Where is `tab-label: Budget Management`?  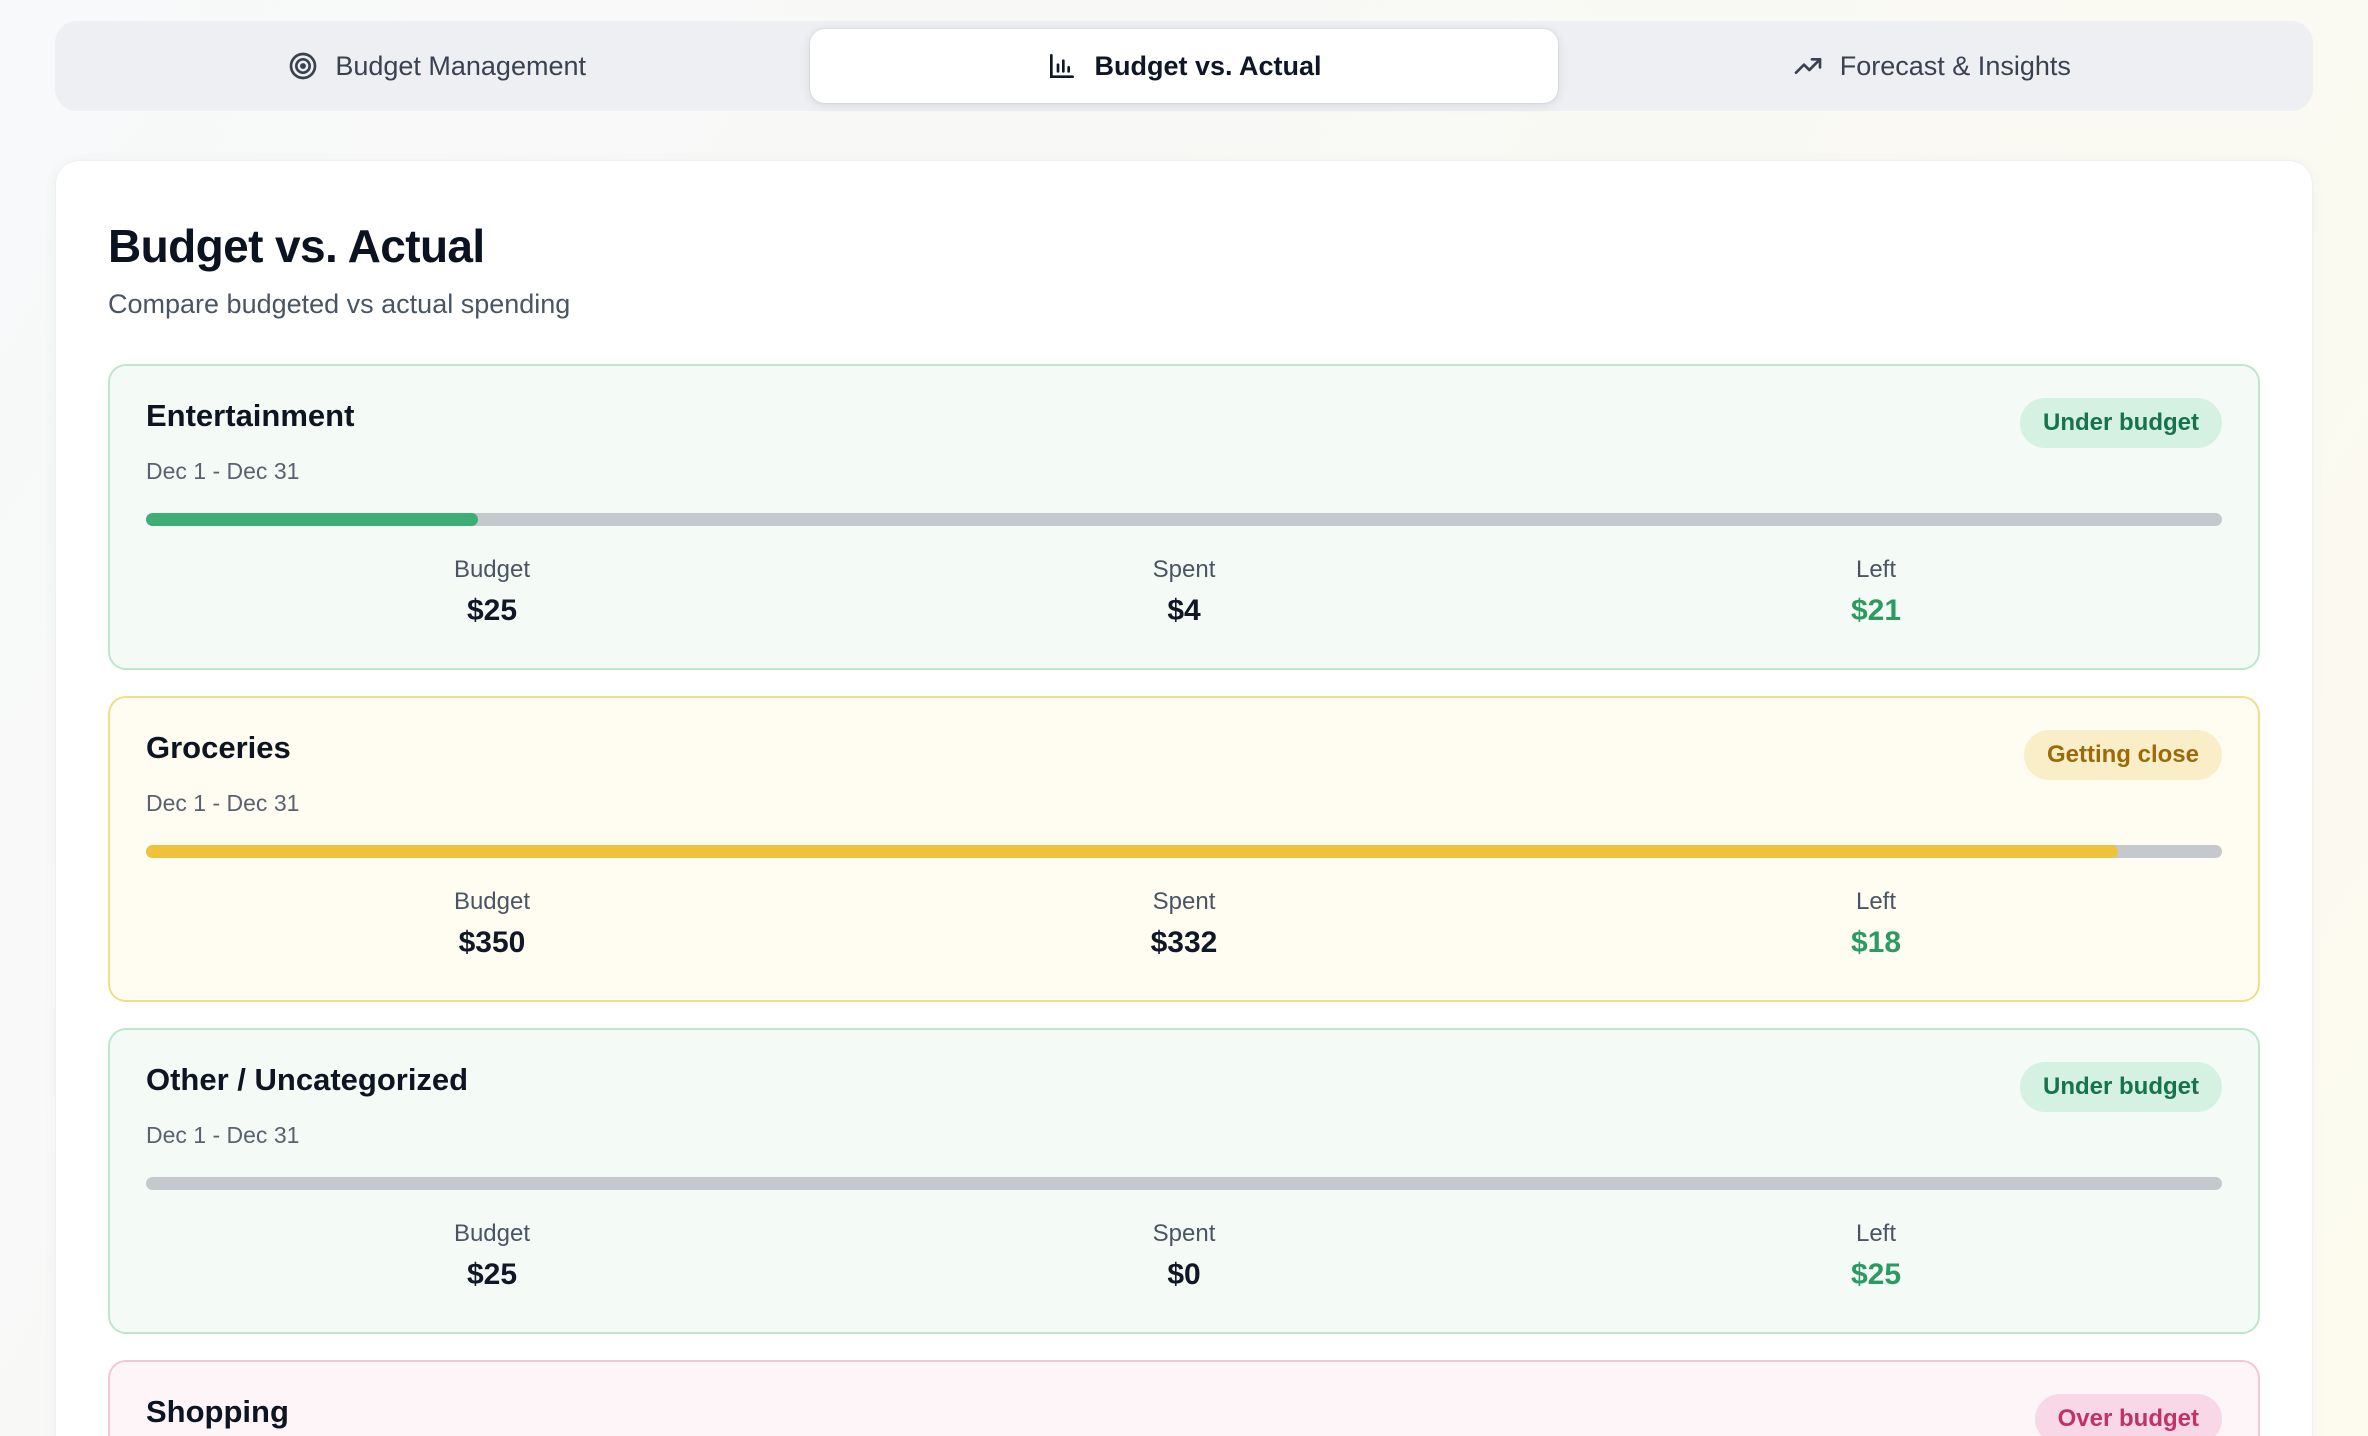 tab-label: Budget Management is located at coordinates (460, 65).